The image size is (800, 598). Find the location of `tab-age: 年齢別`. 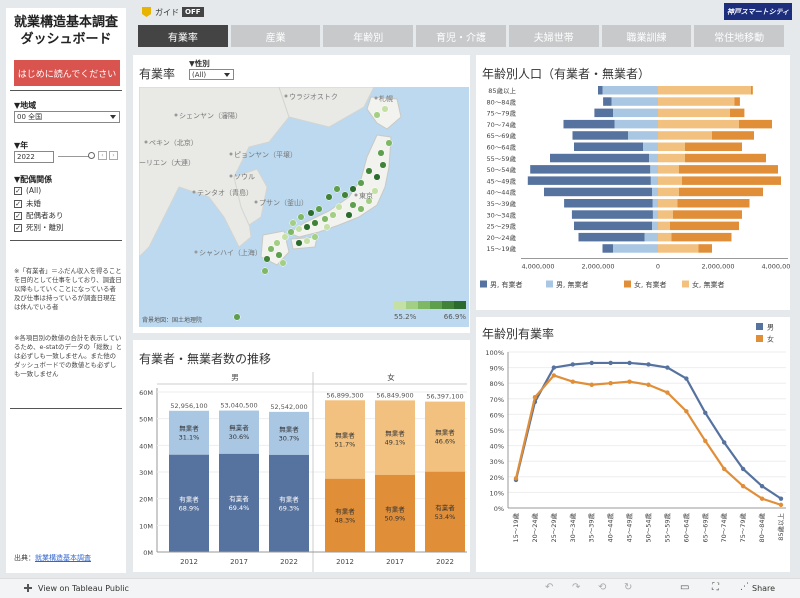

tab-age: 年齢別 is located at coordinates (368, 36).